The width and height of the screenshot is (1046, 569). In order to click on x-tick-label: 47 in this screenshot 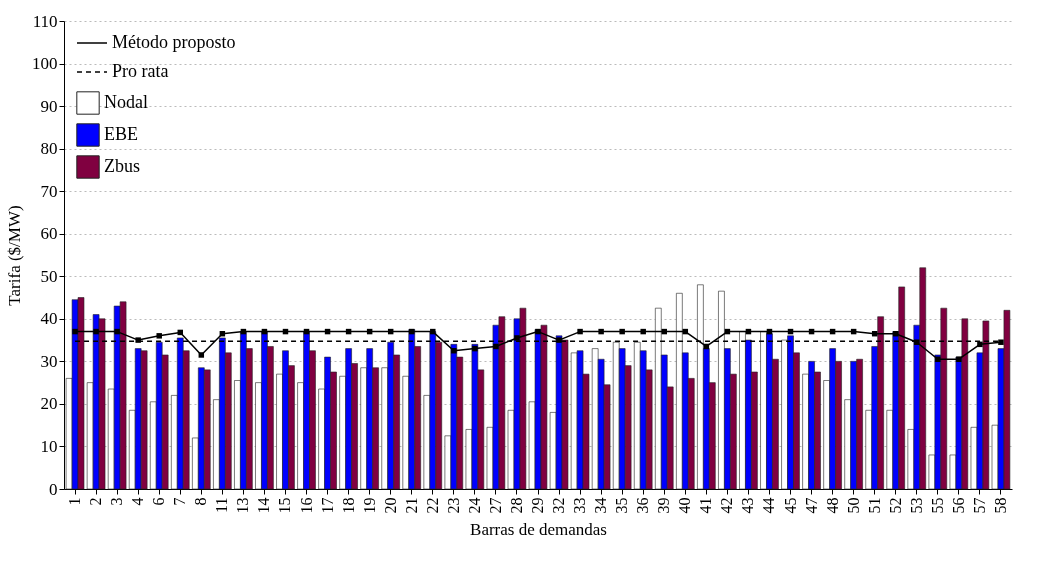, I will do `click(811, 505)`.